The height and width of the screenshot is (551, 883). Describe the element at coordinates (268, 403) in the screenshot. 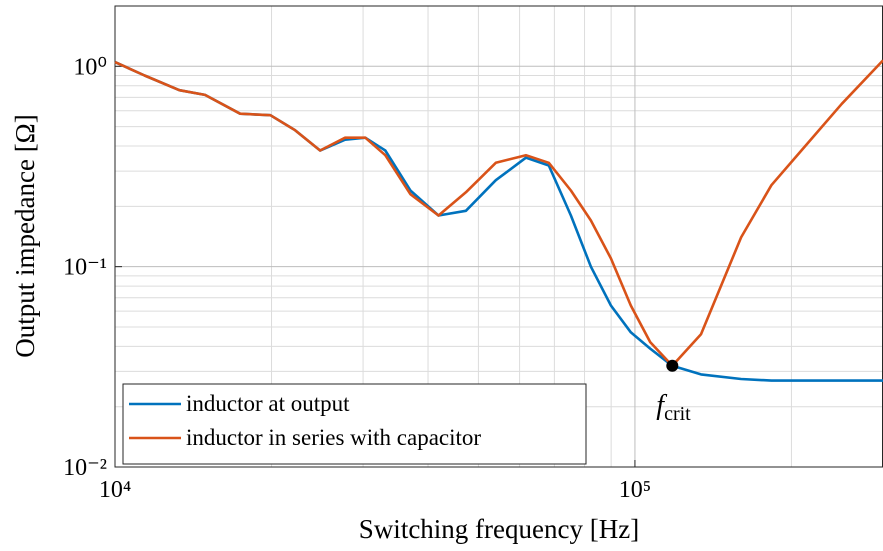

I see `legend-label: inductor at output` at that location.